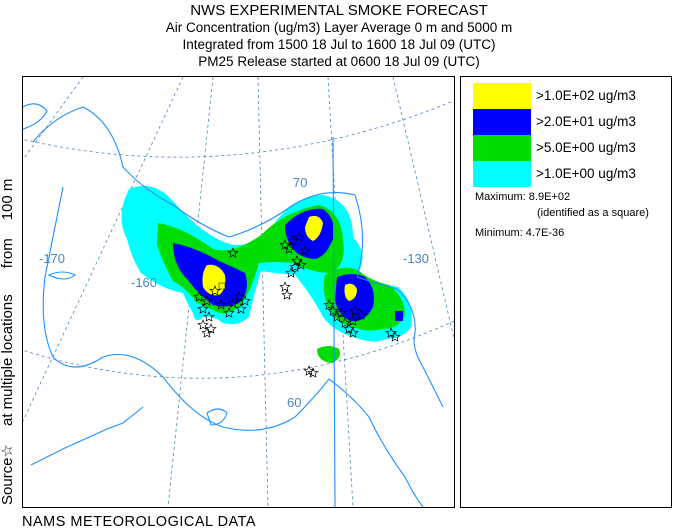 The image size is (678, 532). I want to click on label-lat-70: 70, so click(300, 182).